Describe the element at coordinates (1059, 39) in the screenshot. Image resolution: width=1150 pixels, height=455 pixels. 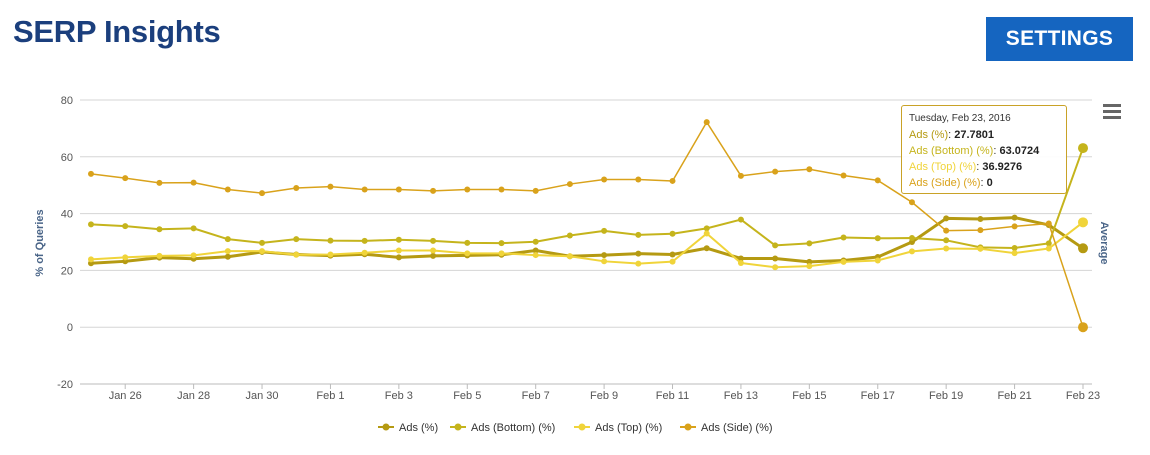
I see `settings-button: SETTINGS` at that location.